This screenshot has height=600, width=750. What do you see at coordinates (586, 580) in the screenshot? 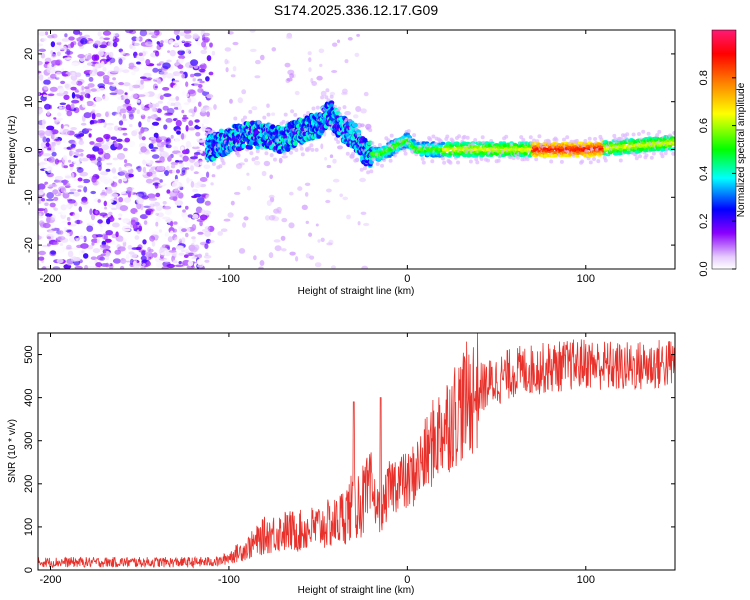
I see `x-tick-label: 100` at bounding box center [586, 580].